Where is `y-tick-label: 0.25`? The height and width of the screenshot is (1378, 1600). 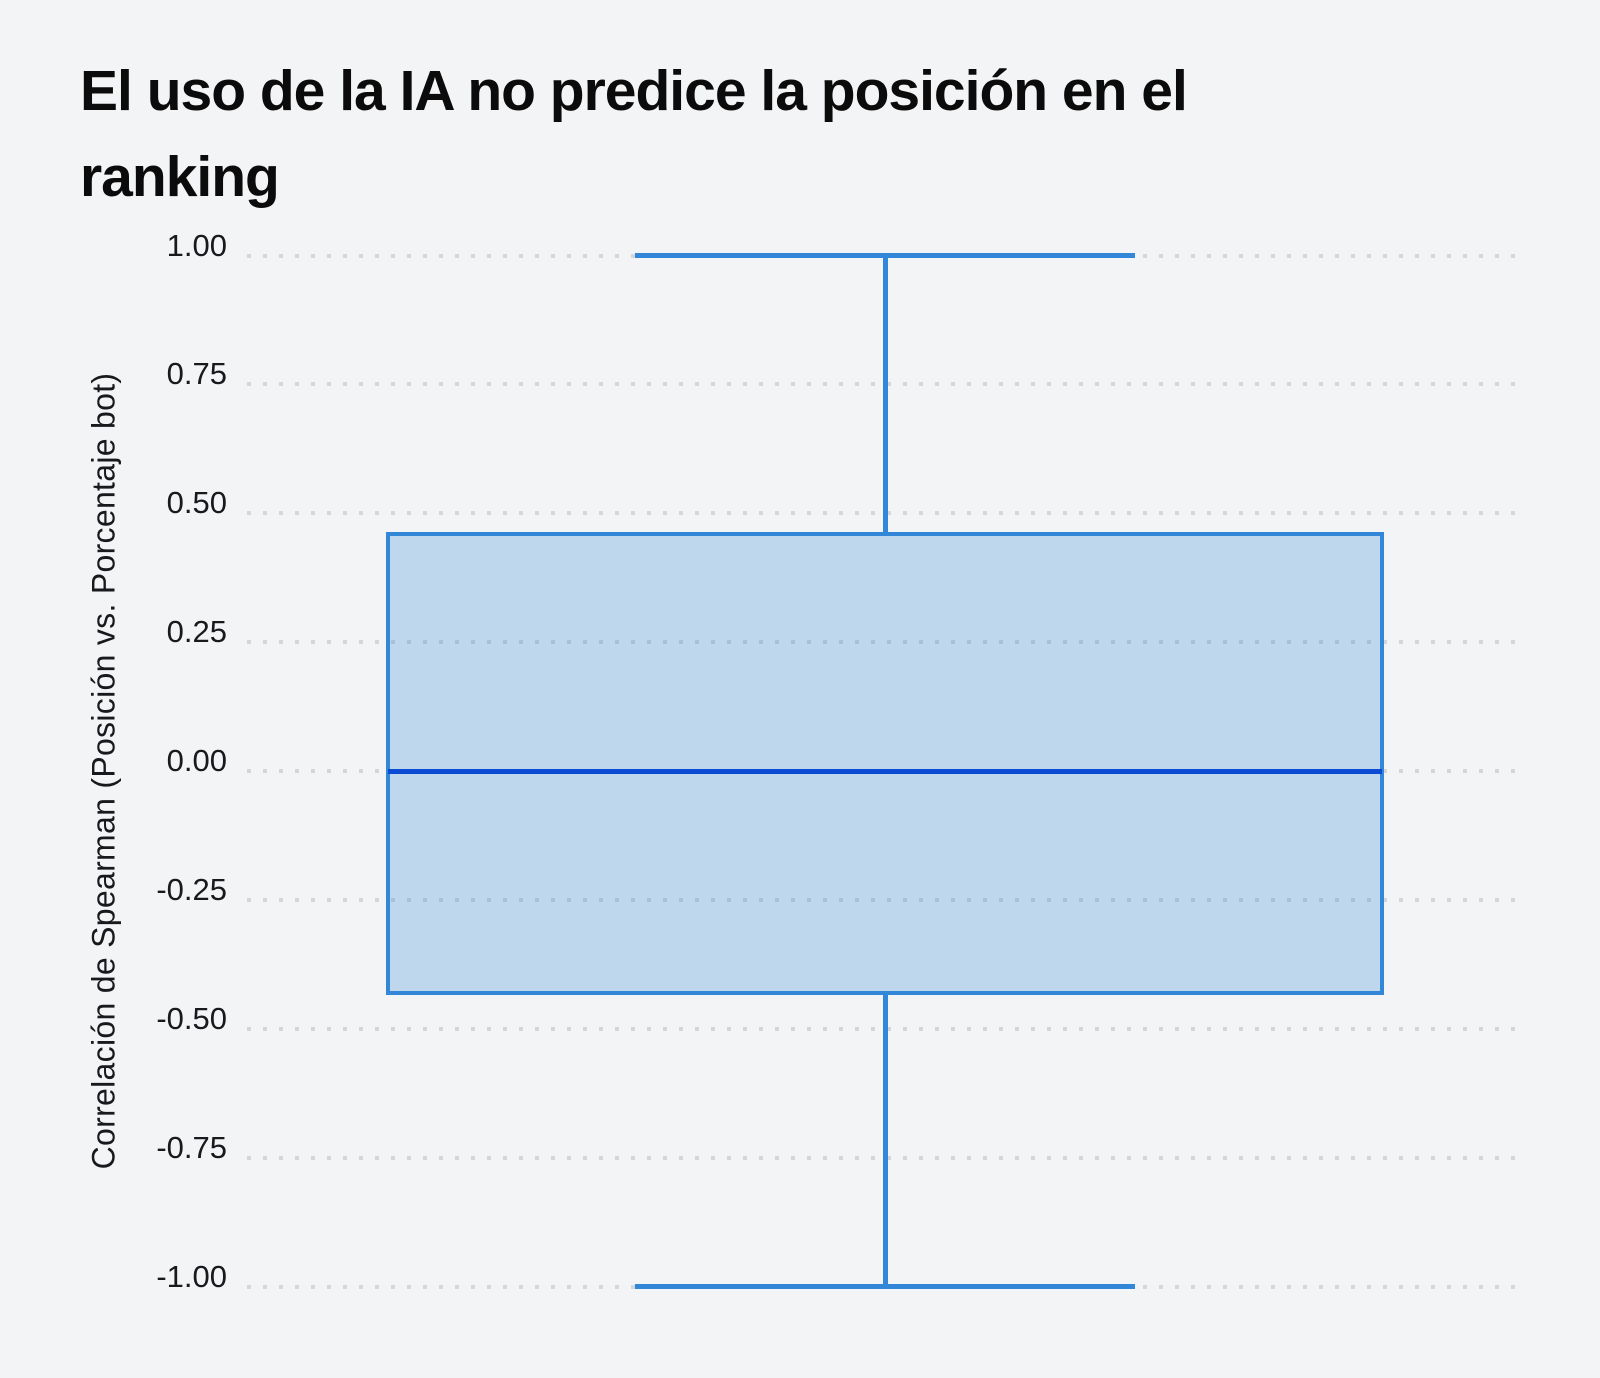
y-tick-label: 0.25 is located at coordinates (196, 632).